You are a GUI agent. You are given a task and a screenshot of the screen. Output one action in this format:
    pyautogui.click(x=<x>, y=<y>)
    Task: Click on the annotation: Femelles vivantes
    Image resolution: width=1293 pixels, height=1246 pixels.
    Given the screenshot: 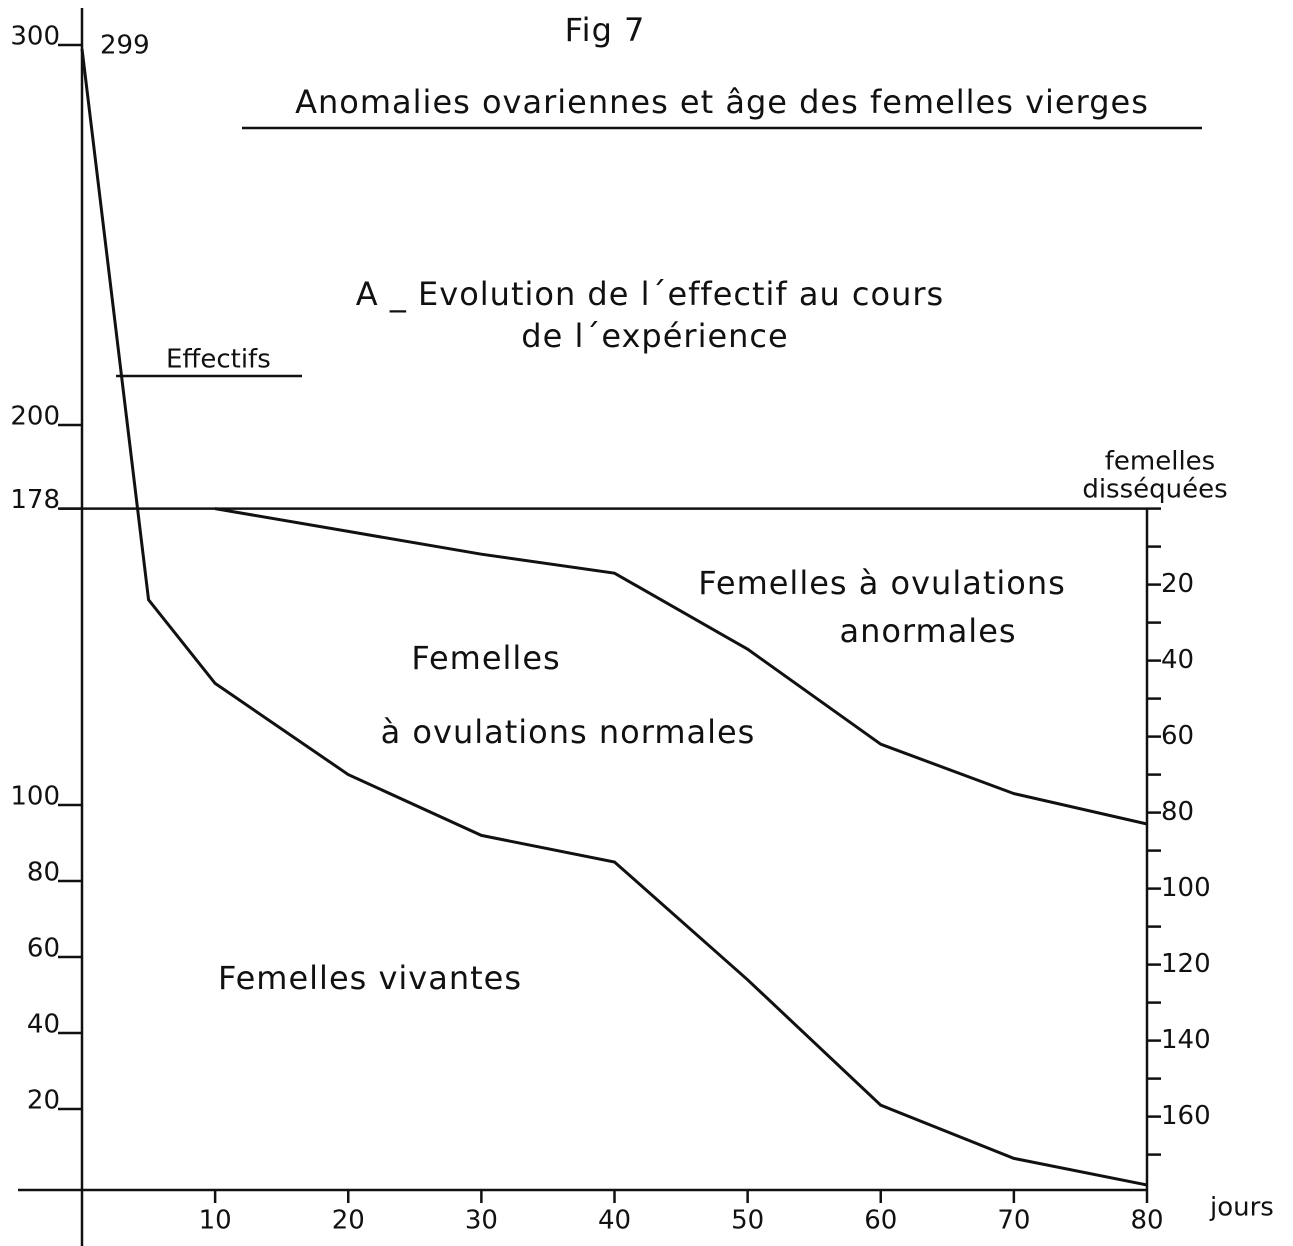 What is the action you would take?
    pyautogui.click(x=370, y=978)
    